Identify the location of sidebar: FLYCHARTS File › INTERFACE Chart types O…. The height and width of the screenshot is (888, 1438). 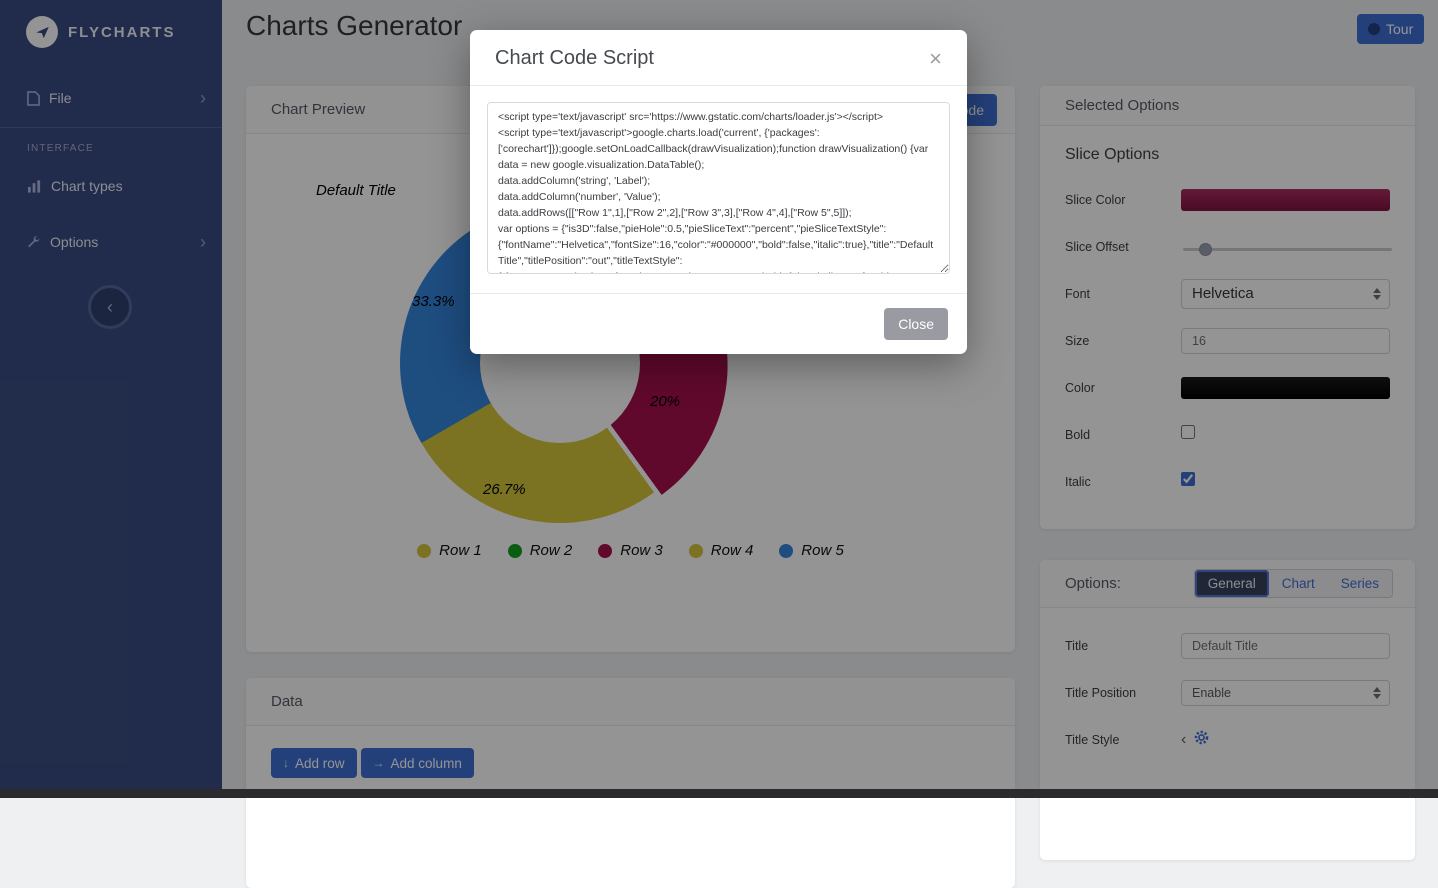
(111, 399).